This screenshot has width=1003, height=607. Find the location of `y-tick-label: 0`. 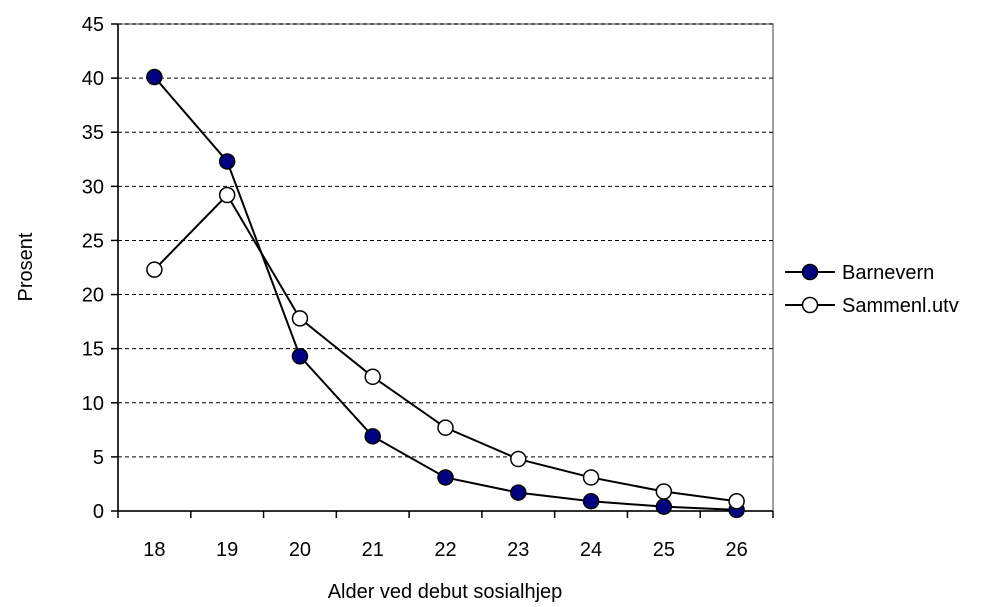

y-tick-label: 0 is located at coordinates (98, 512).